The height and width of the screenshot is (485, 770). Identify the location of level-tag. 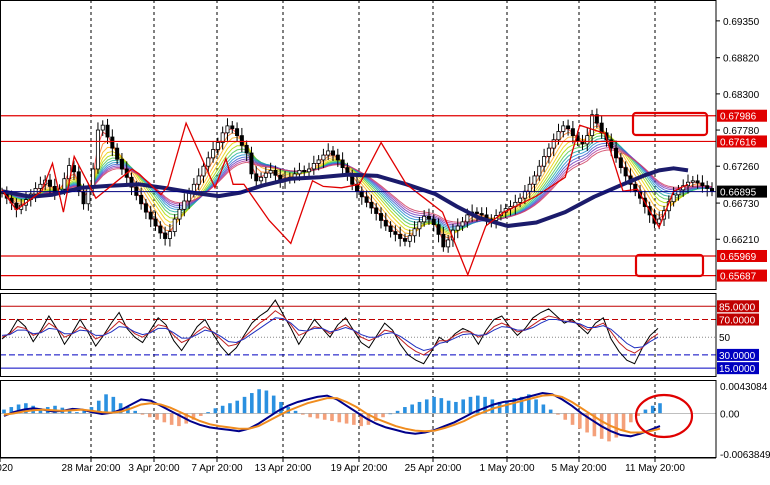
(742, 255).